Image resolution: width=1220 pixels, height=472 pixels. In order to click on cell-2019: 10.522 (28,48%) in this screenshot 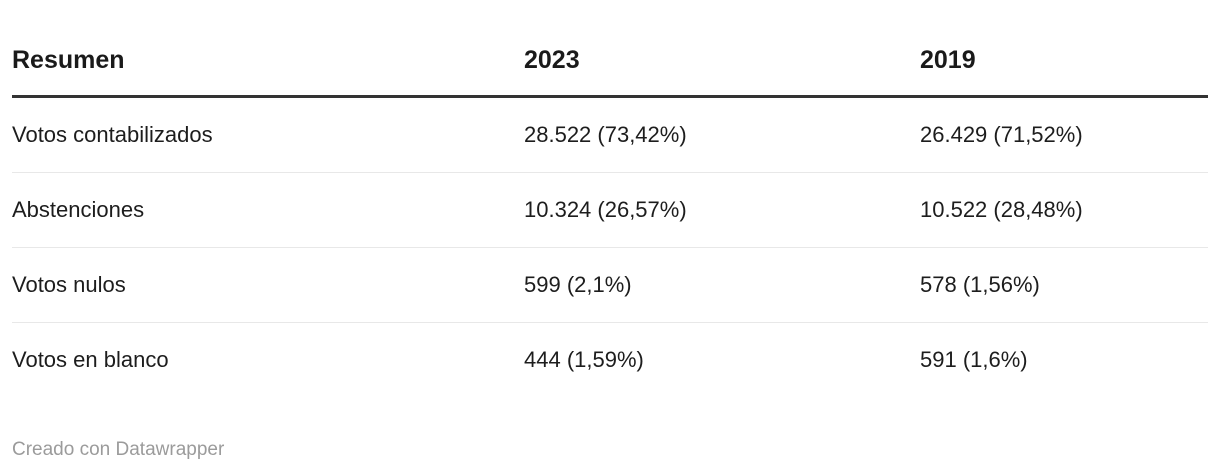, I will do `click(1064, 210)`.